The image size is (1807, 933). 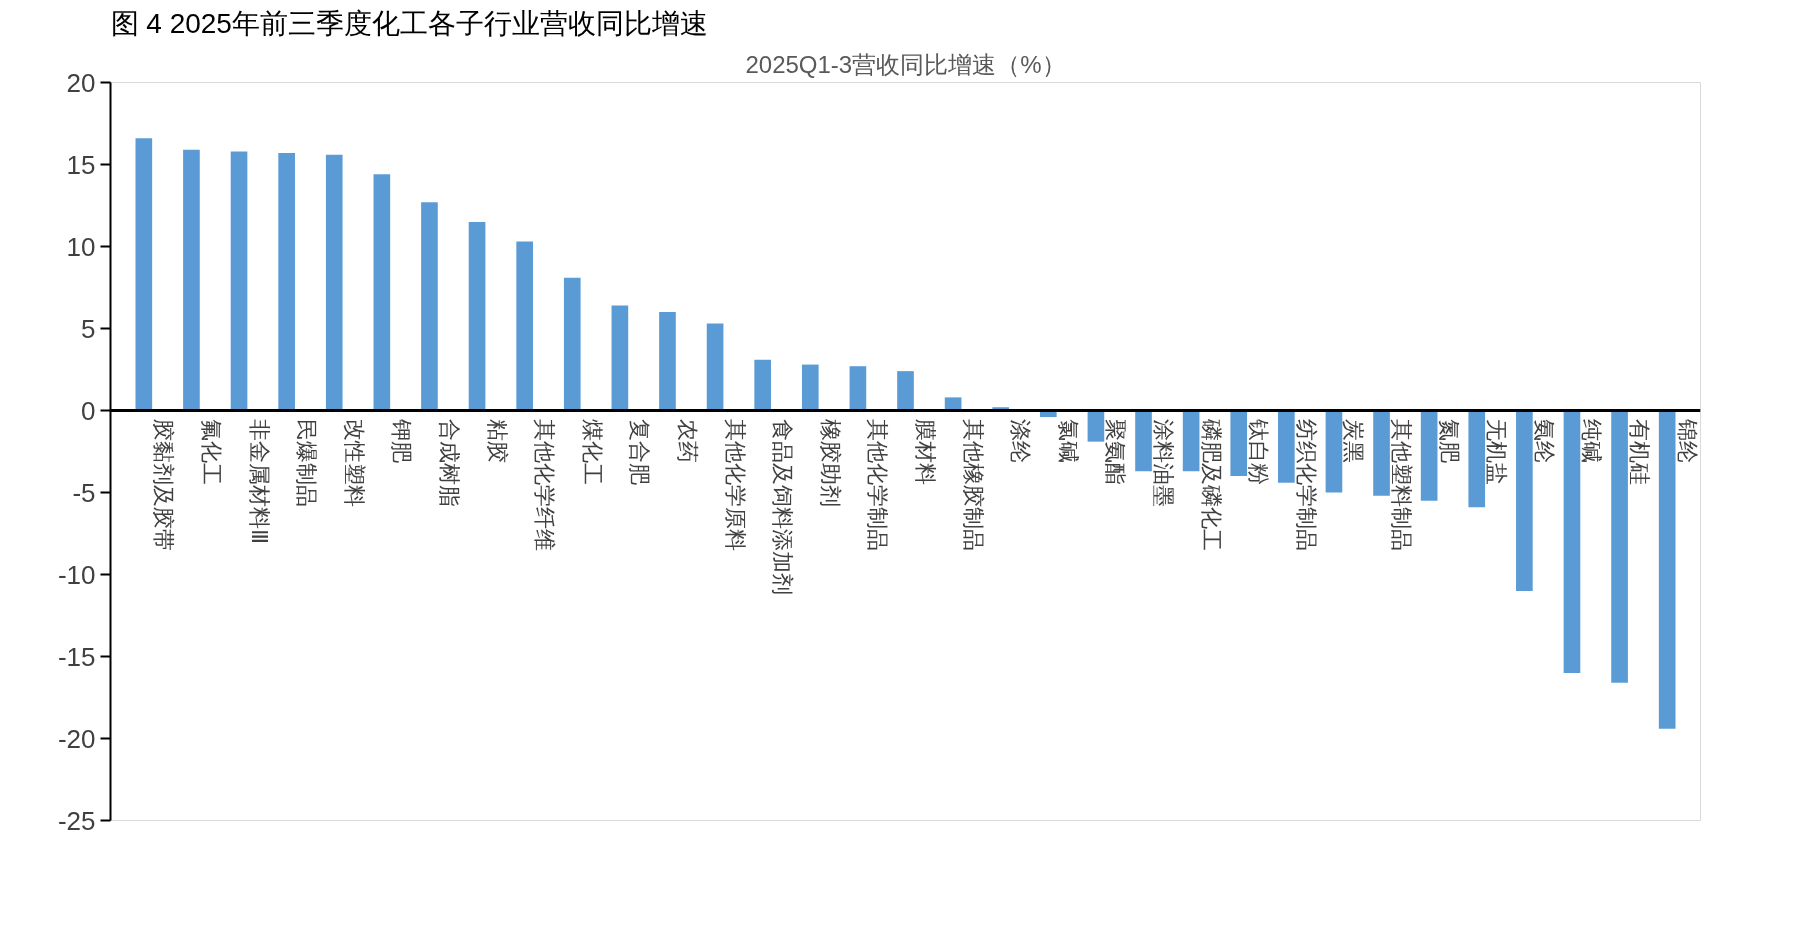 What do you see at coordinates (354, 462) in the screenshot?
I see `x-tick-label: 改性塑料` at bounding box center [354, 462].